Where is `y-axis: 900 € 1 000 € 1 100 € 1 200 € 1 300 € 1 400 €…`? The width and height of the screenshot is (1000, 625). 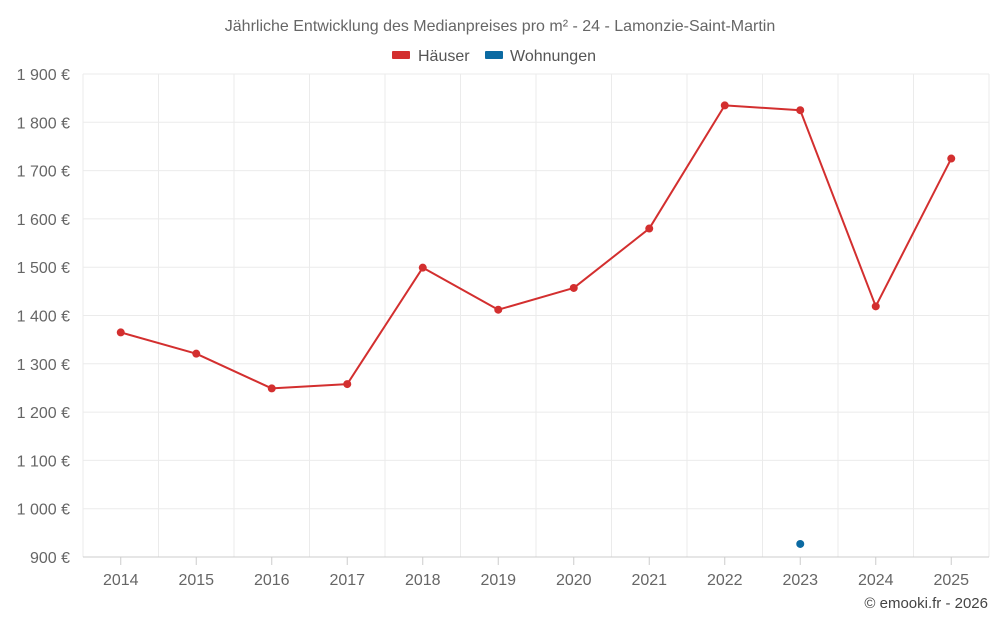
y-axis: 900 € 1 000 € 1 100 € 1 200 € 1 300 € 1 400 €… is located at coordinates (43, 317).